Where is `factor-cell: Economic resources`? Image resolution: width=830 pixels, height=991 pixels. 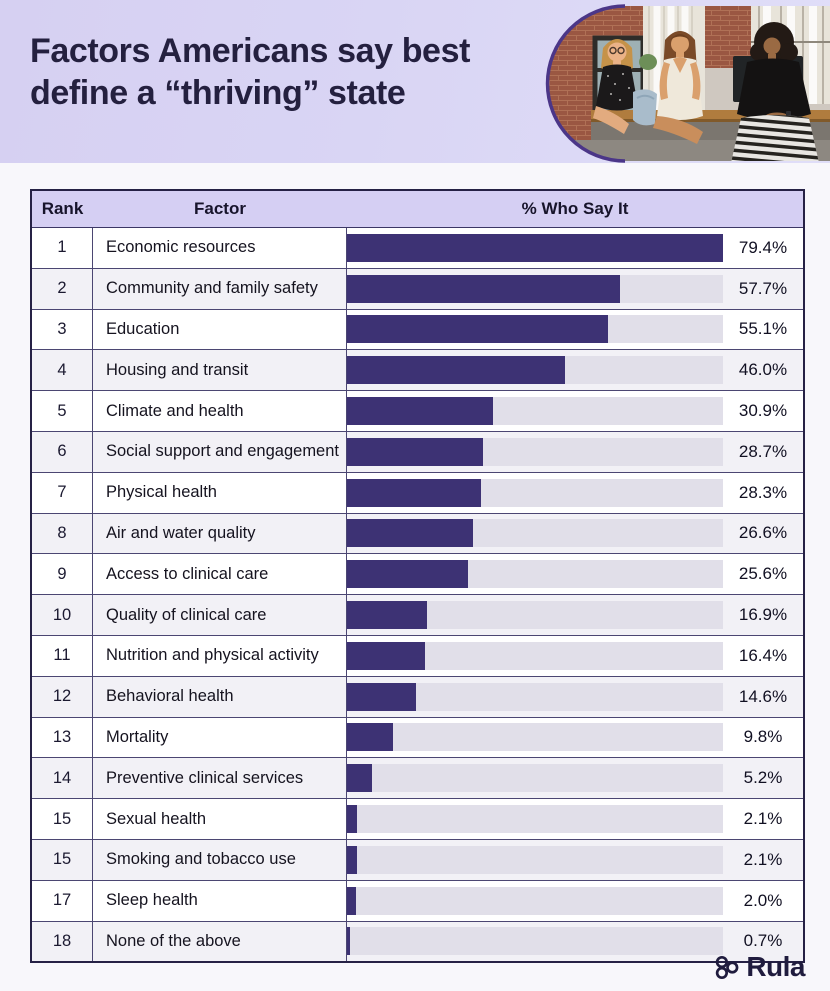 factor-cell: Economic resources is located at coordinates (220, 248).